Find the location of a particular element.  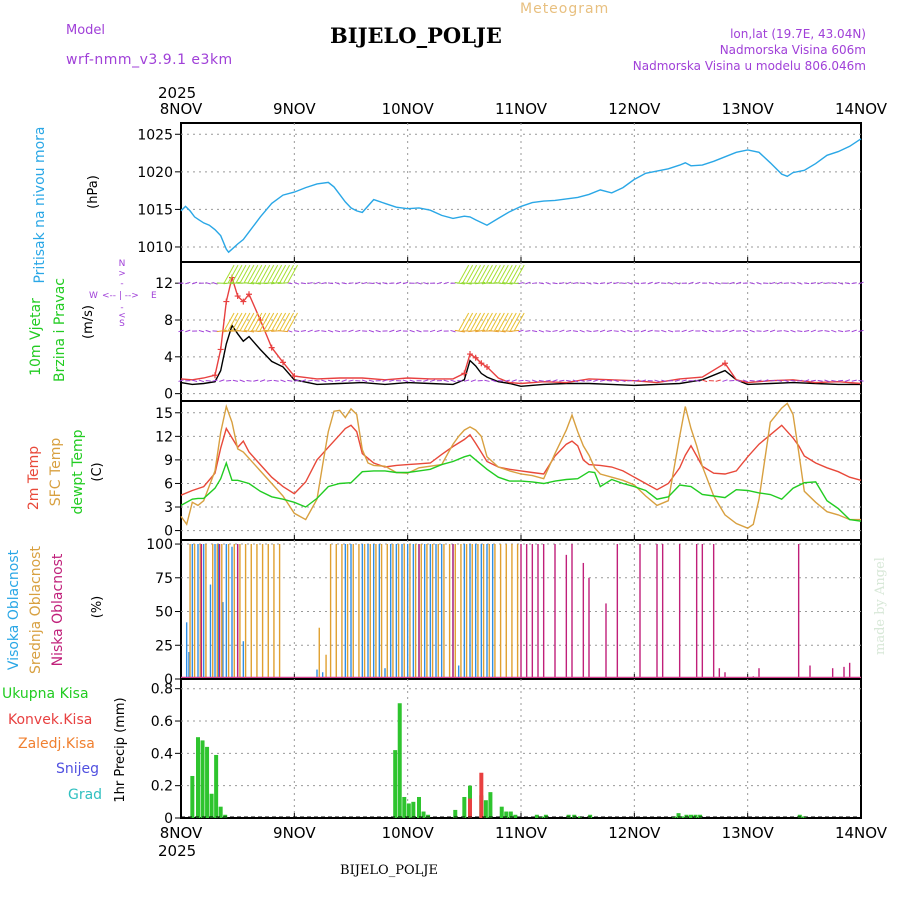

x-tick-label-bottom: 14NOV is located at coordinates (861, 833).